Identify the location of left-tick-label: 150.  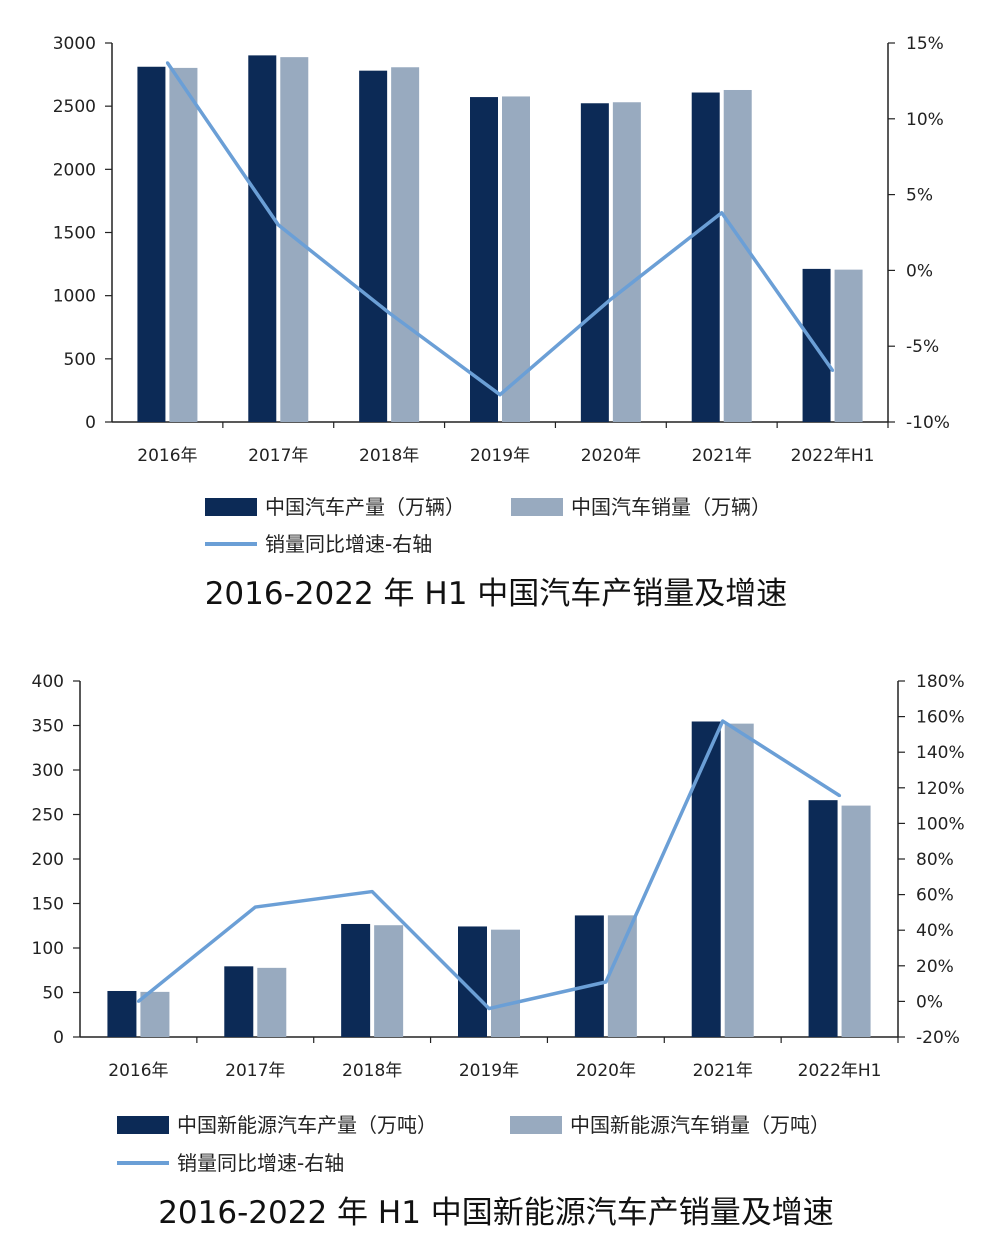
(48, 905).